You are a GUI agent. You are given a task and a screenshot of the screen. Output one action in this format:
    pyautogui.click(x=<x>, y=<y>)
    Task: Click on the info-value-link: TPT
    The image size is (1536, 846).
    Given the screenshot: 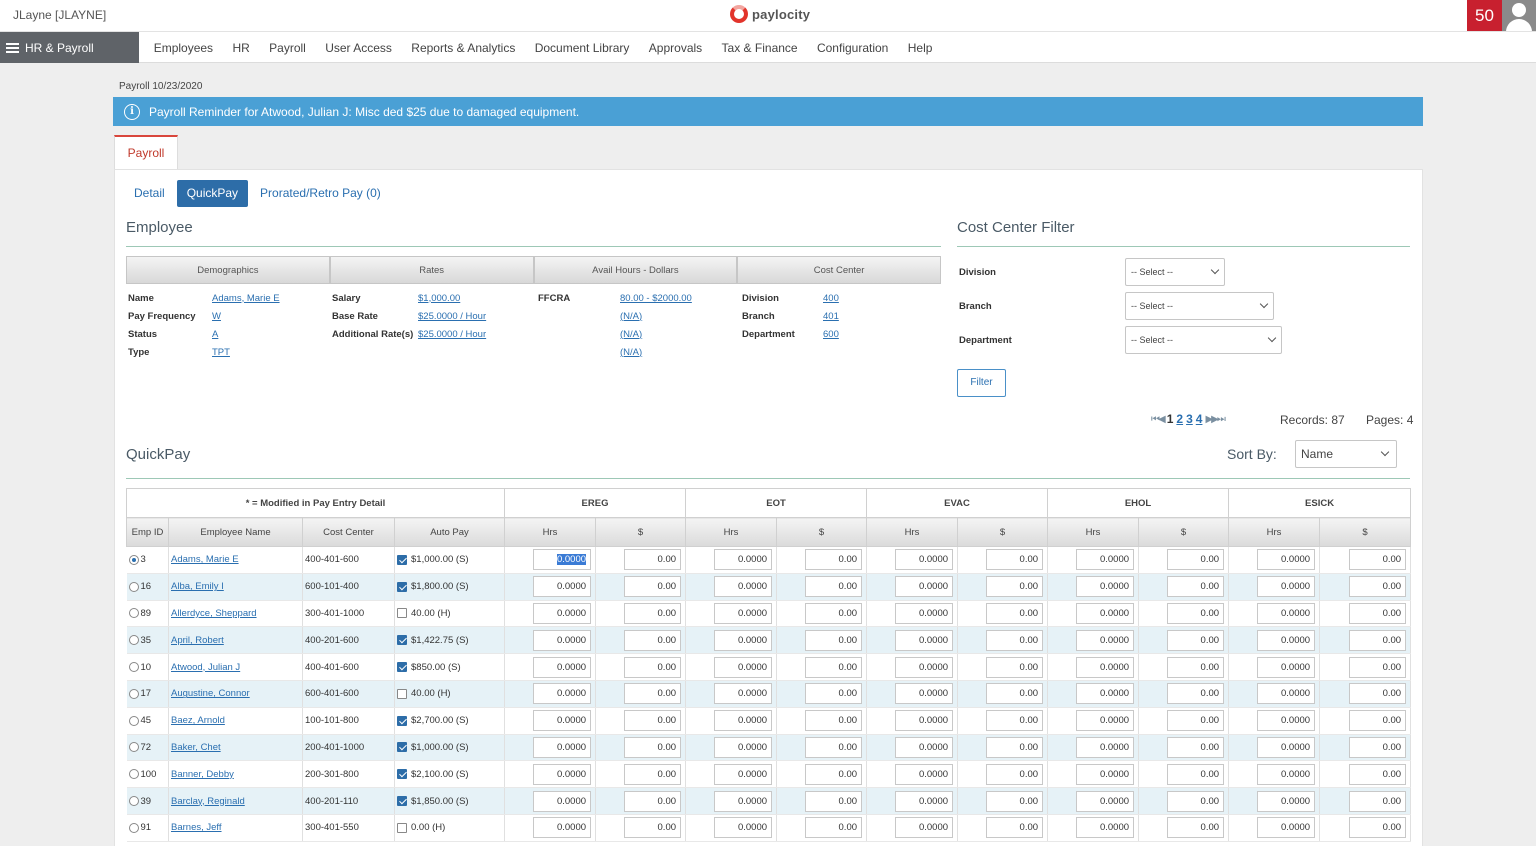 What is the action you would take?
    pyautogui.click(x=221, y=352)
    